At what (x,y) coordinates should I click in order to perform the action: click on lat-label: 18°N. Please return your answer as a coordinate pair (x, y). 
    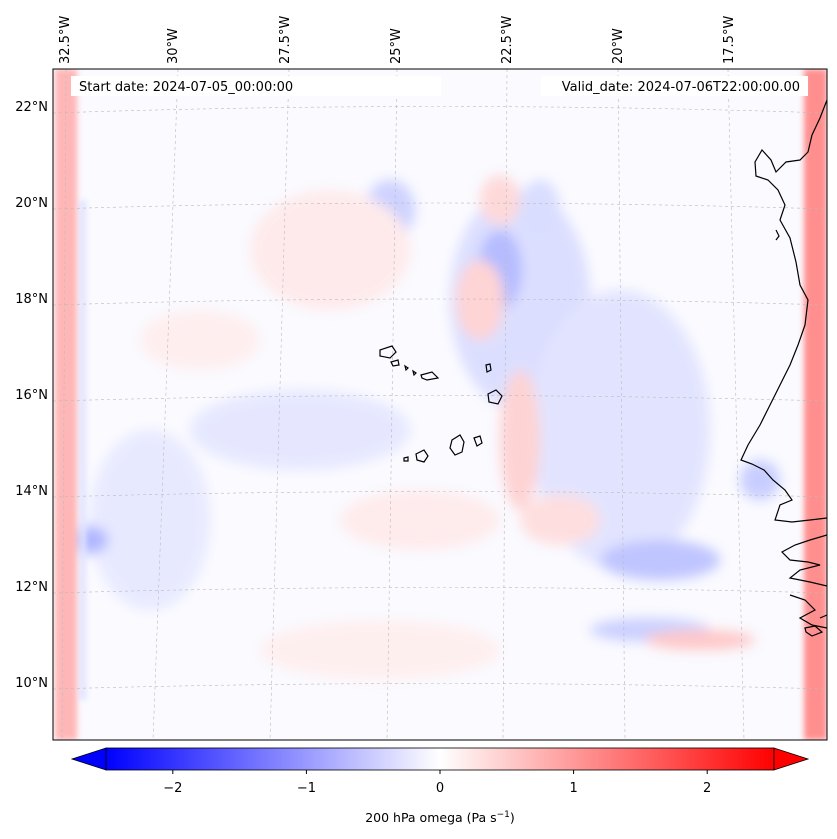
    Looking at the image, I should click on (31, 299).